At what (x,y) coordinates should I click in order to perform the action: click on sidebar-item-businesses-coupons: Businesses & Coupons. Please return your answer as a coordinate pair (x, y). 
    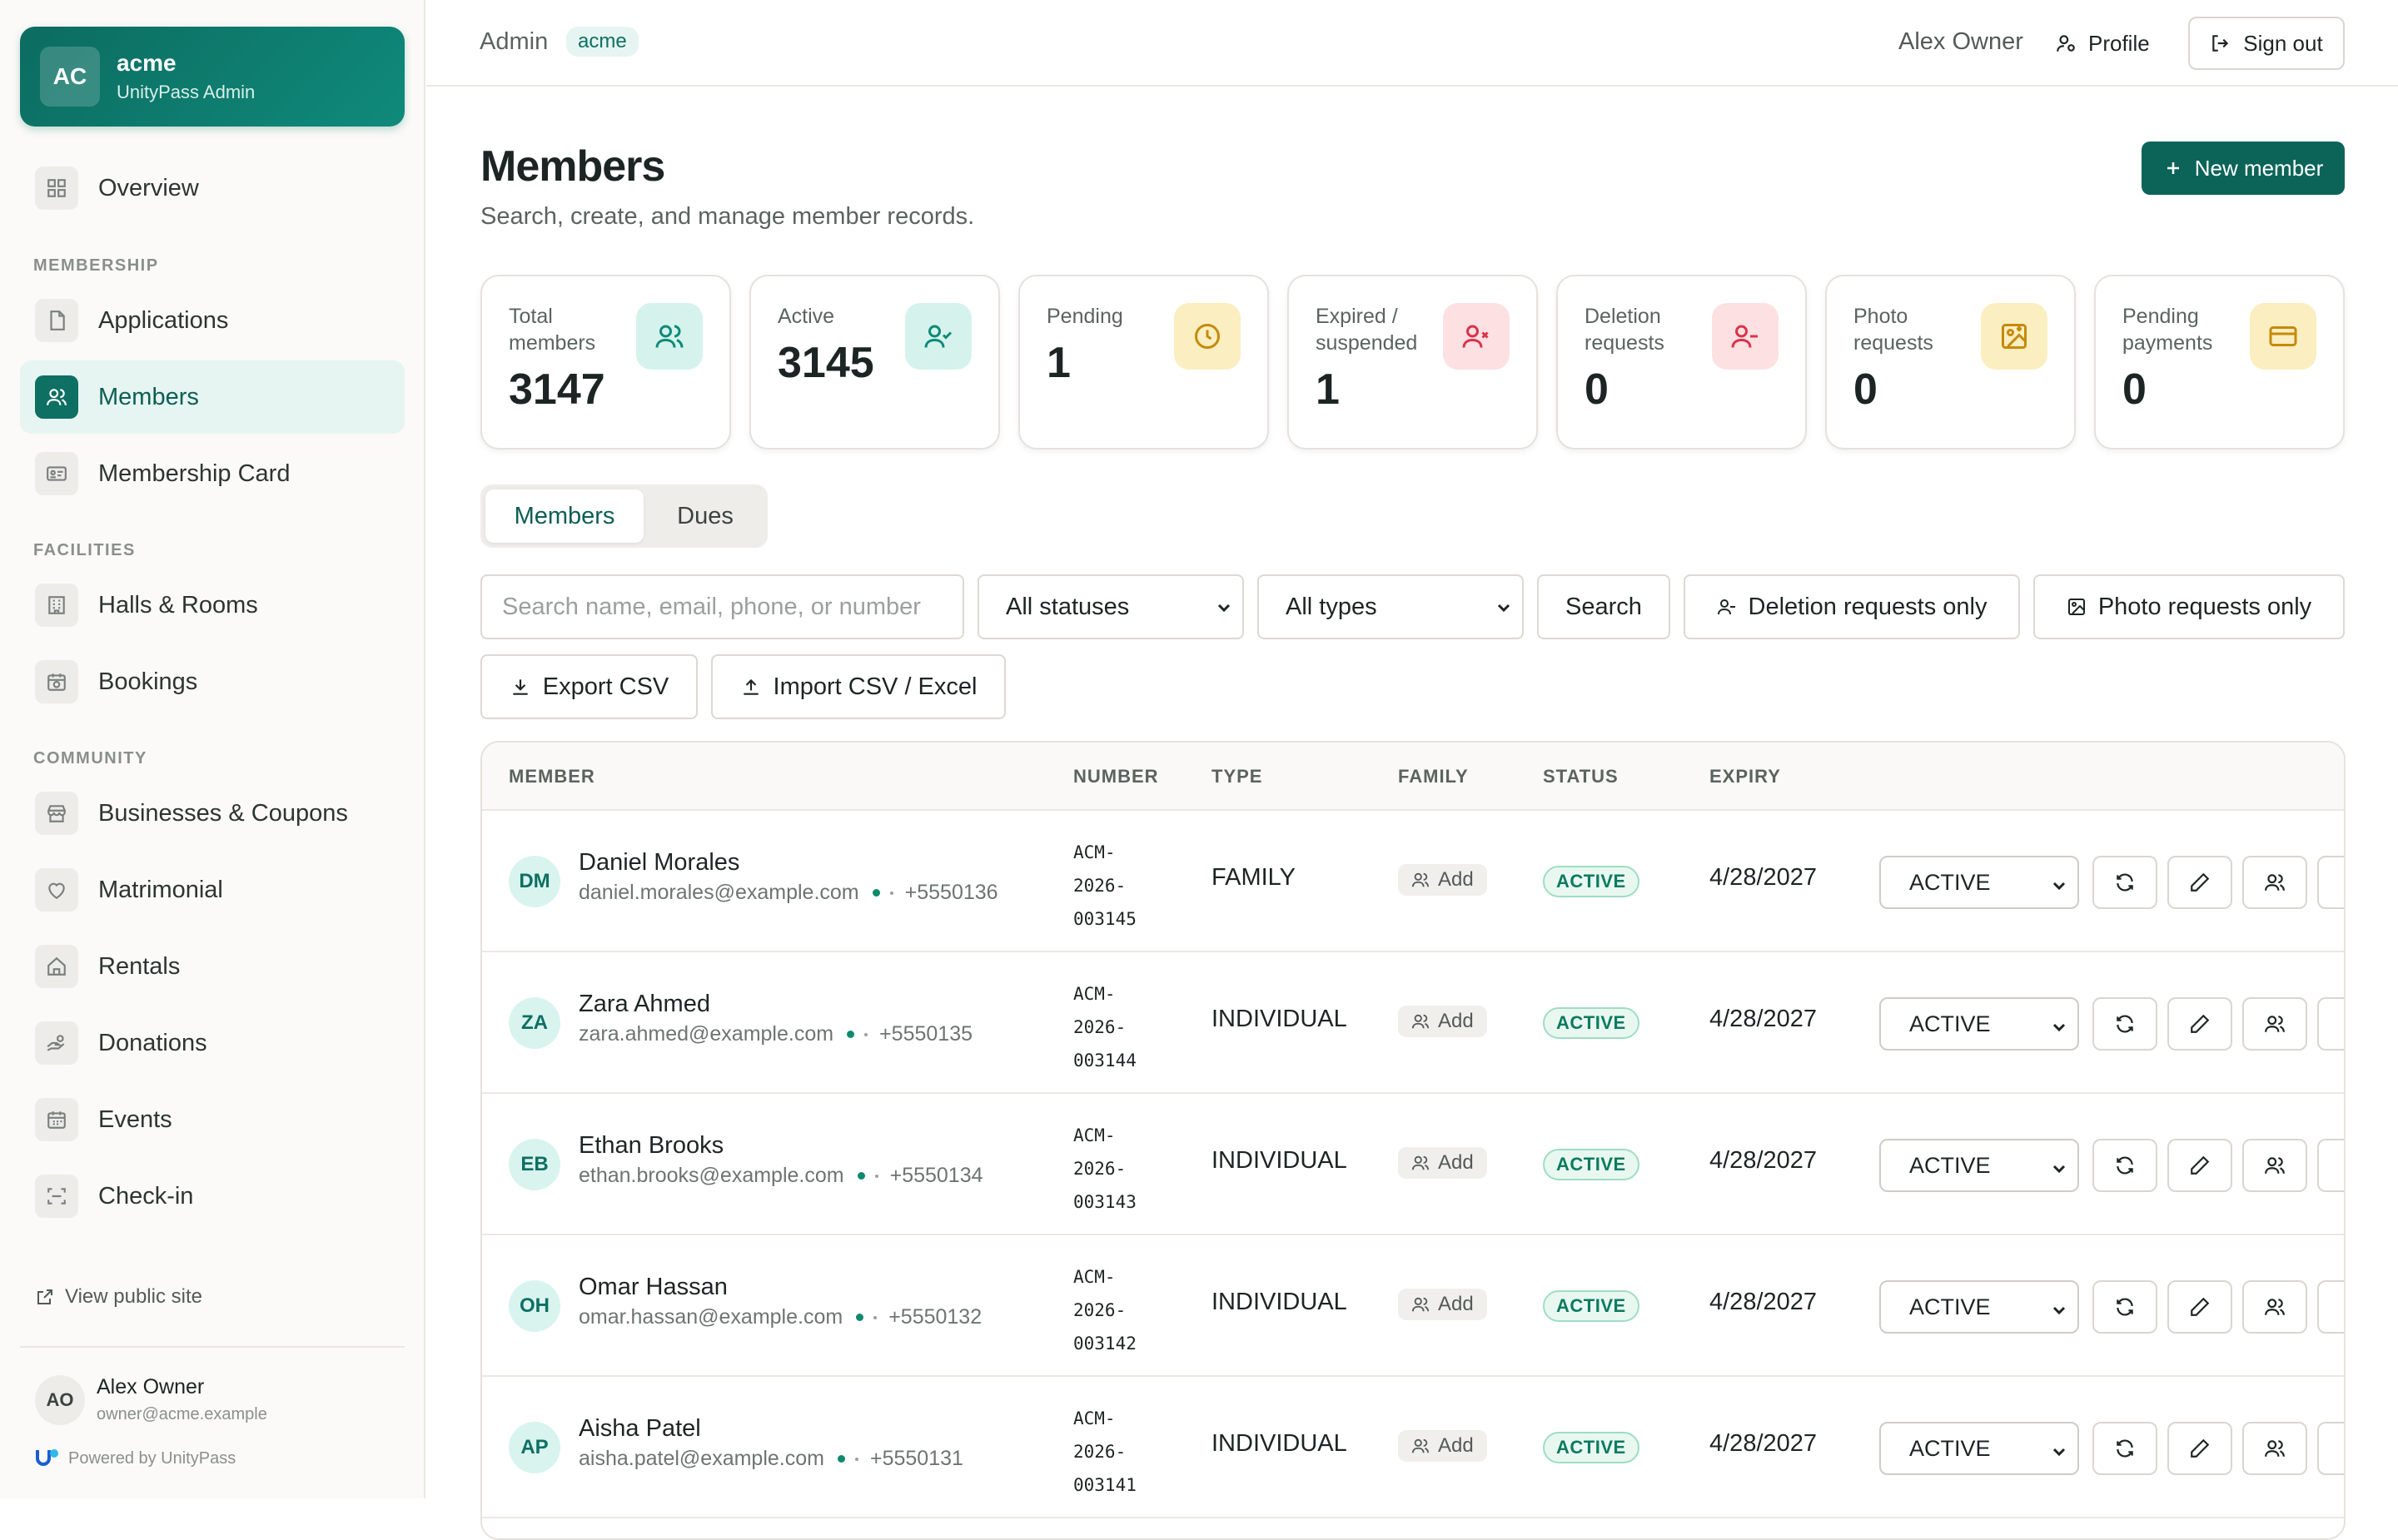
    Looking at the image, I should click on (212, 813).